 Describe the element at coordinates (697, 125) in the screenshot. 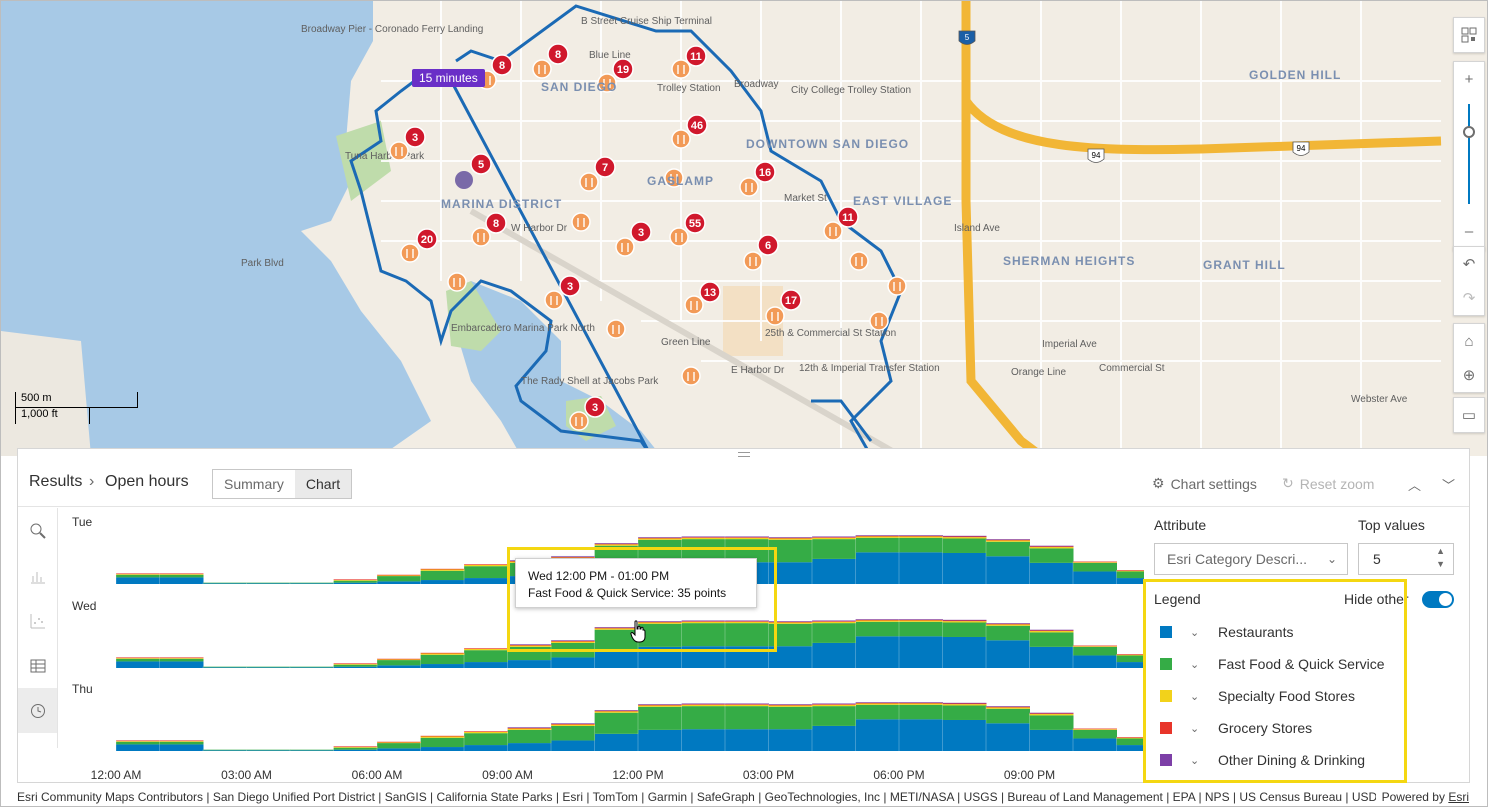

I see `cluster-marker: 46` at that location.